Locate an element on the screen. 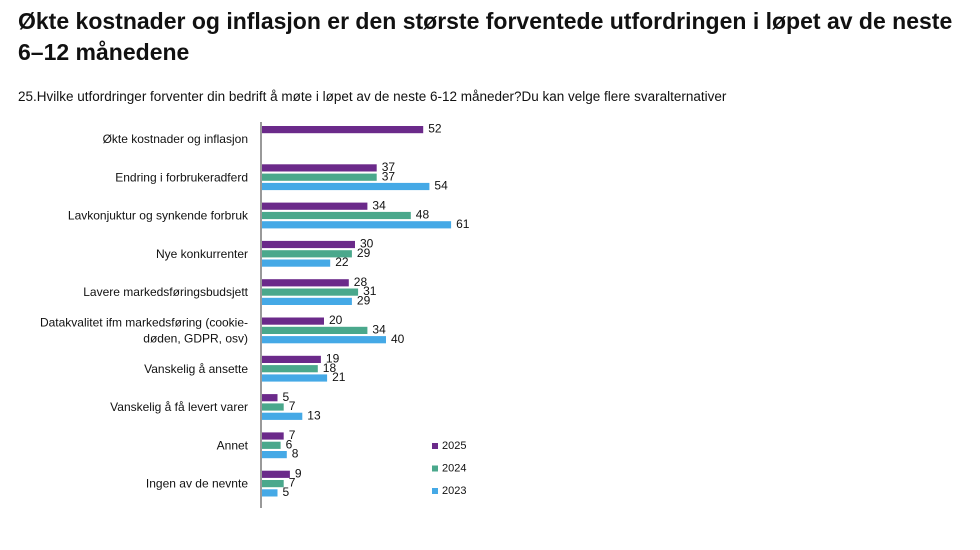 The width and height of the screenshot is (980, 550). value-label-2025-8: 7 is located at coordinates (292, 435).